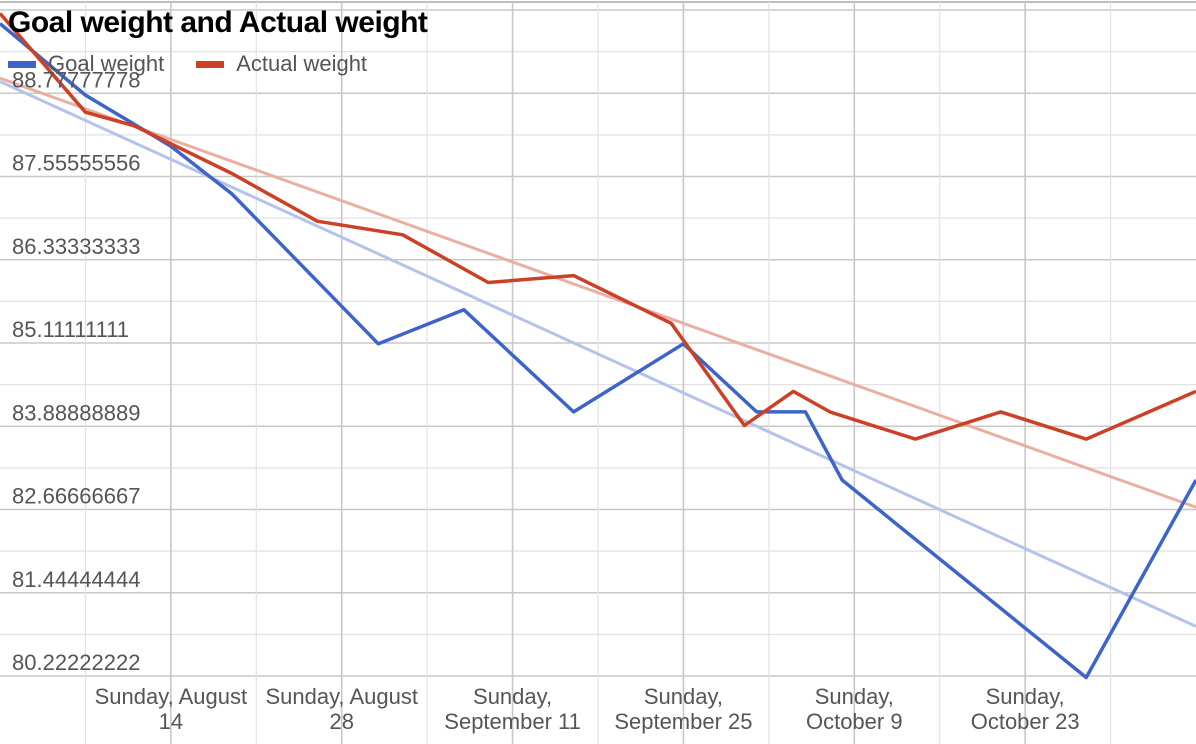  Describe the element at coordinates (76, 412) in the screenshot. I see `y-tick-label: 83.88888889` at that location.